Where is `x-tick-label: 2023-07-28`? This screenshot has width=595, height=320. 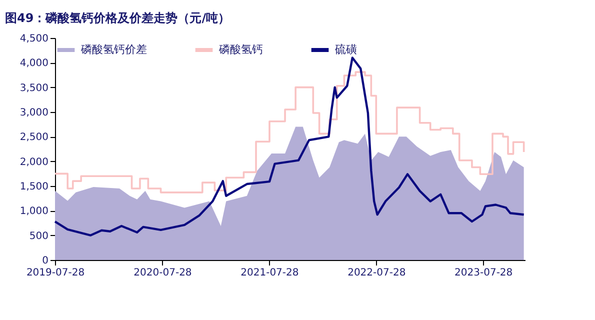 x-tick-label: 2023-07-28 is located at coordinates (483, 273).